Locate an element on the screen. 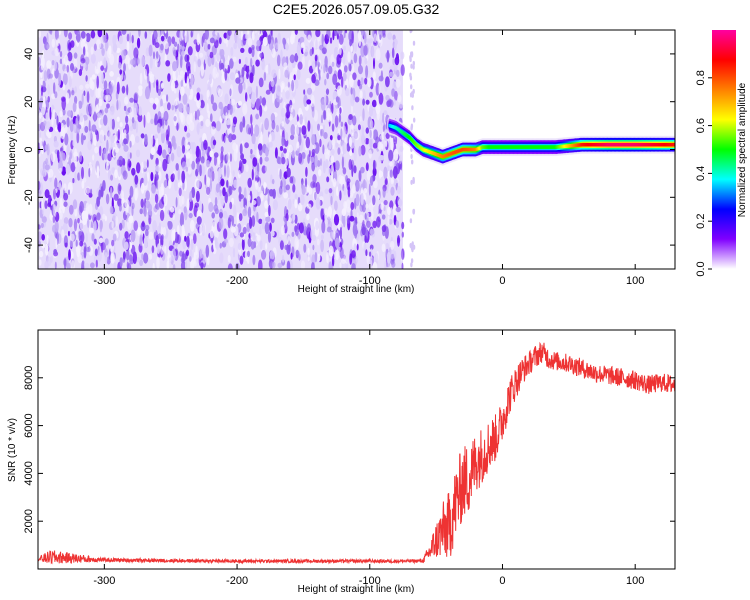  snr-x-tick-label: -100 is located at coordinates (370, 581).